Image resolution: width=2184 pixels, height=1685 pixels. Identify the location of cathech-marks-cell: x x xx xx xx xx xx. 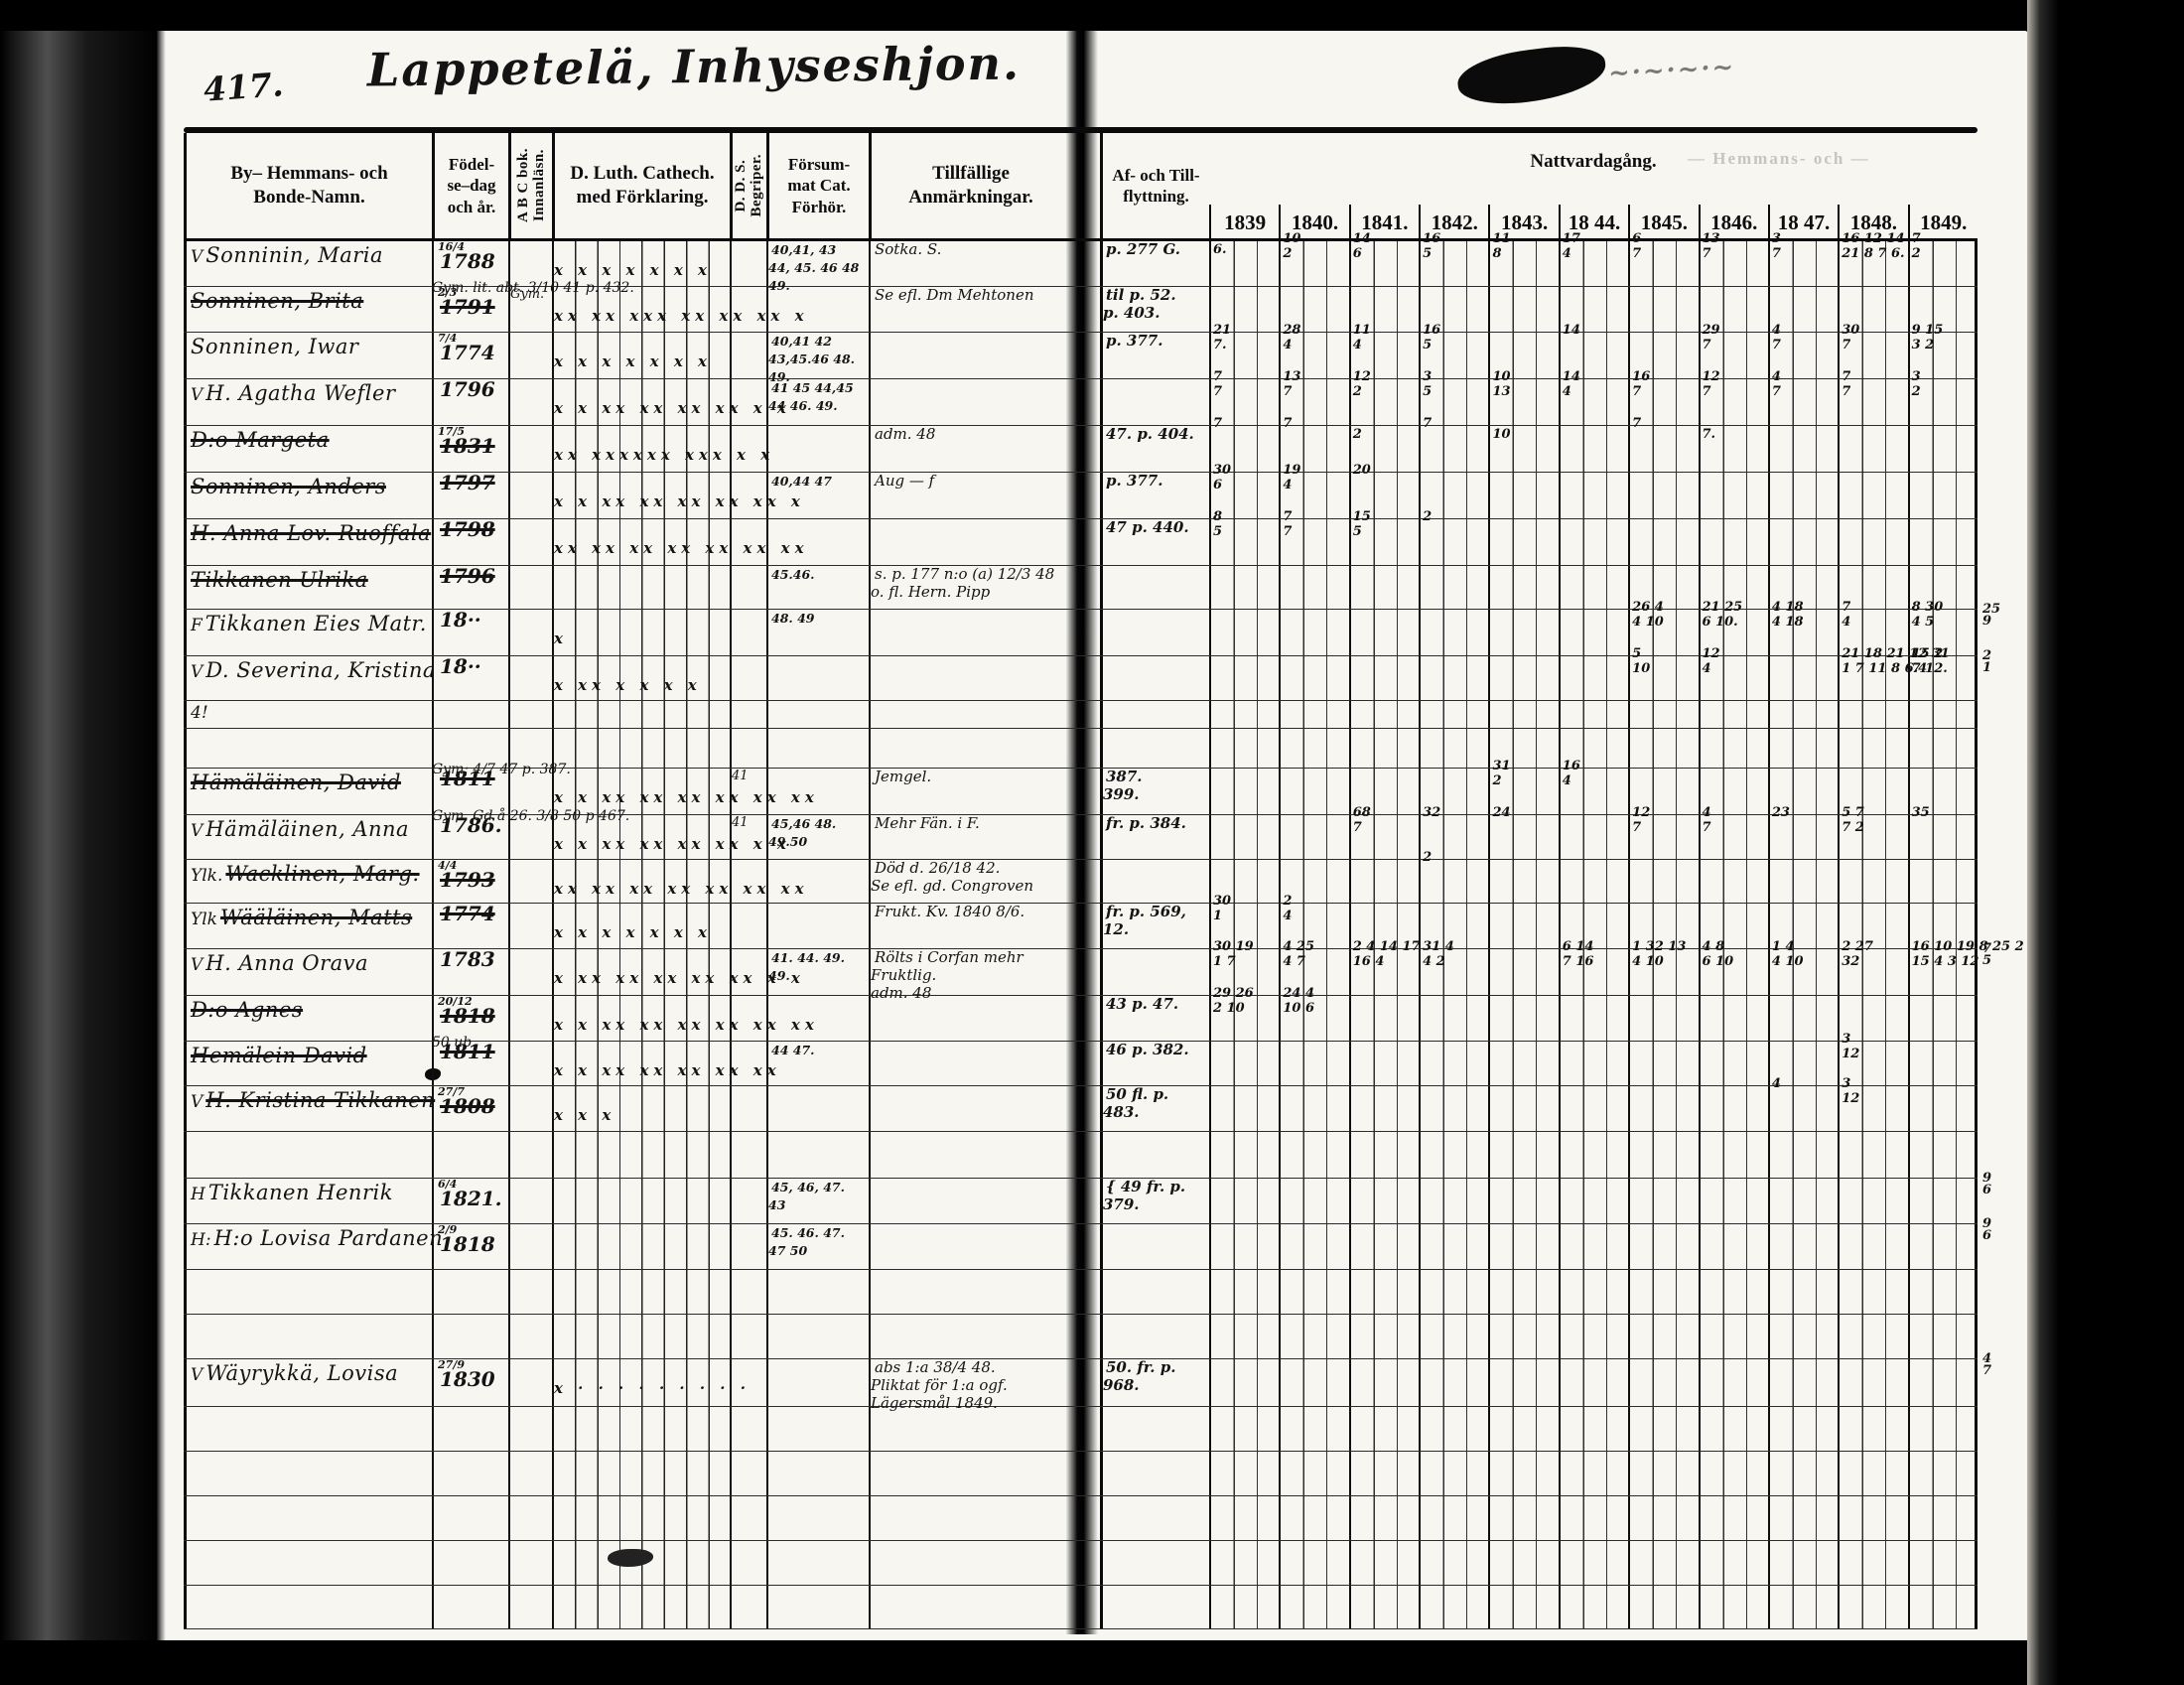
(664, 1063).